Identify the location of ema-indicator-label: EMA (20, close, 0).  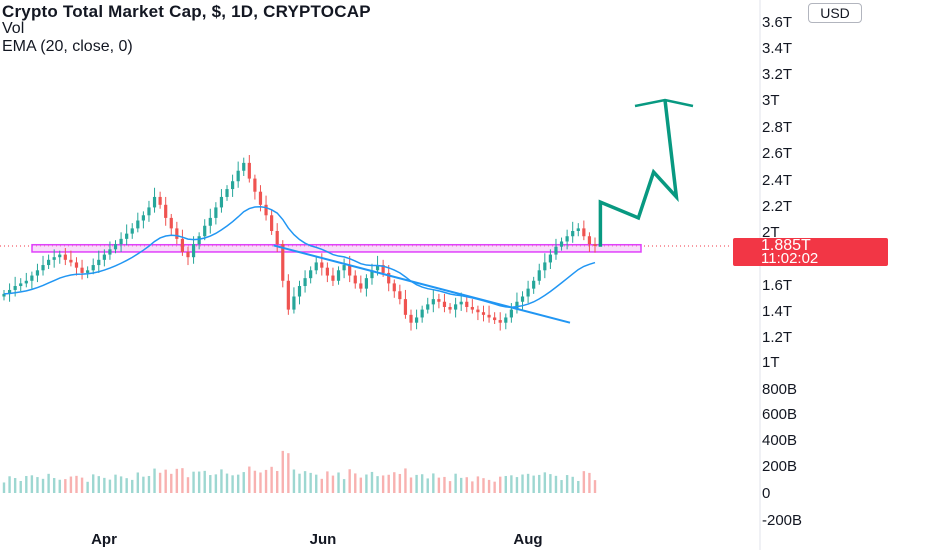
(67, 46).